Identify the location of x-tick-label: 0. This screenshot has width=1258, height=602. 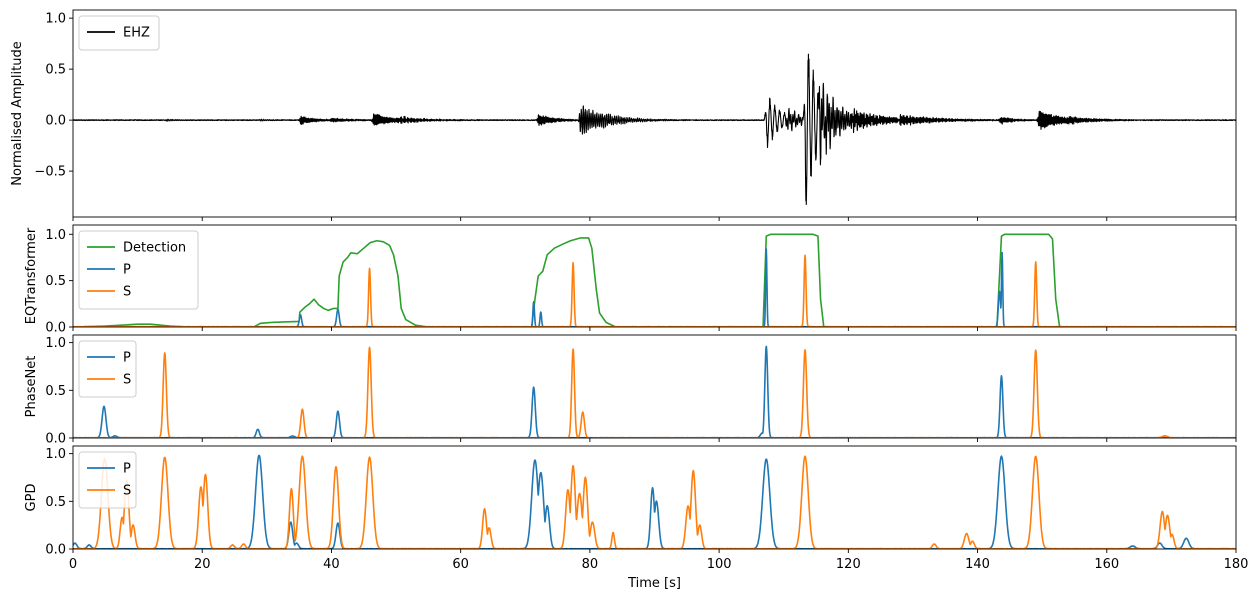
(73, 564).